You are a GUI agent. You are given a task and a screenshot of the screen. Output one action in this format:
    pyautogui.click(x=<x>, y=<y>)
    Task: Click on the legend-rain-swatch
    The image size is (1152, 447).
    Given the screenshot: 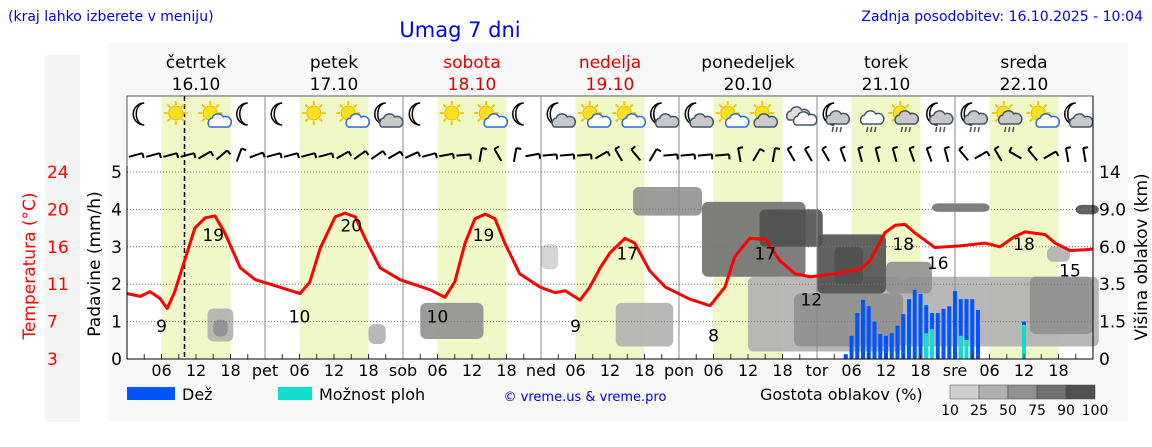 What is the action you would take?
    pyautogui.click(x=151, y=393)
    